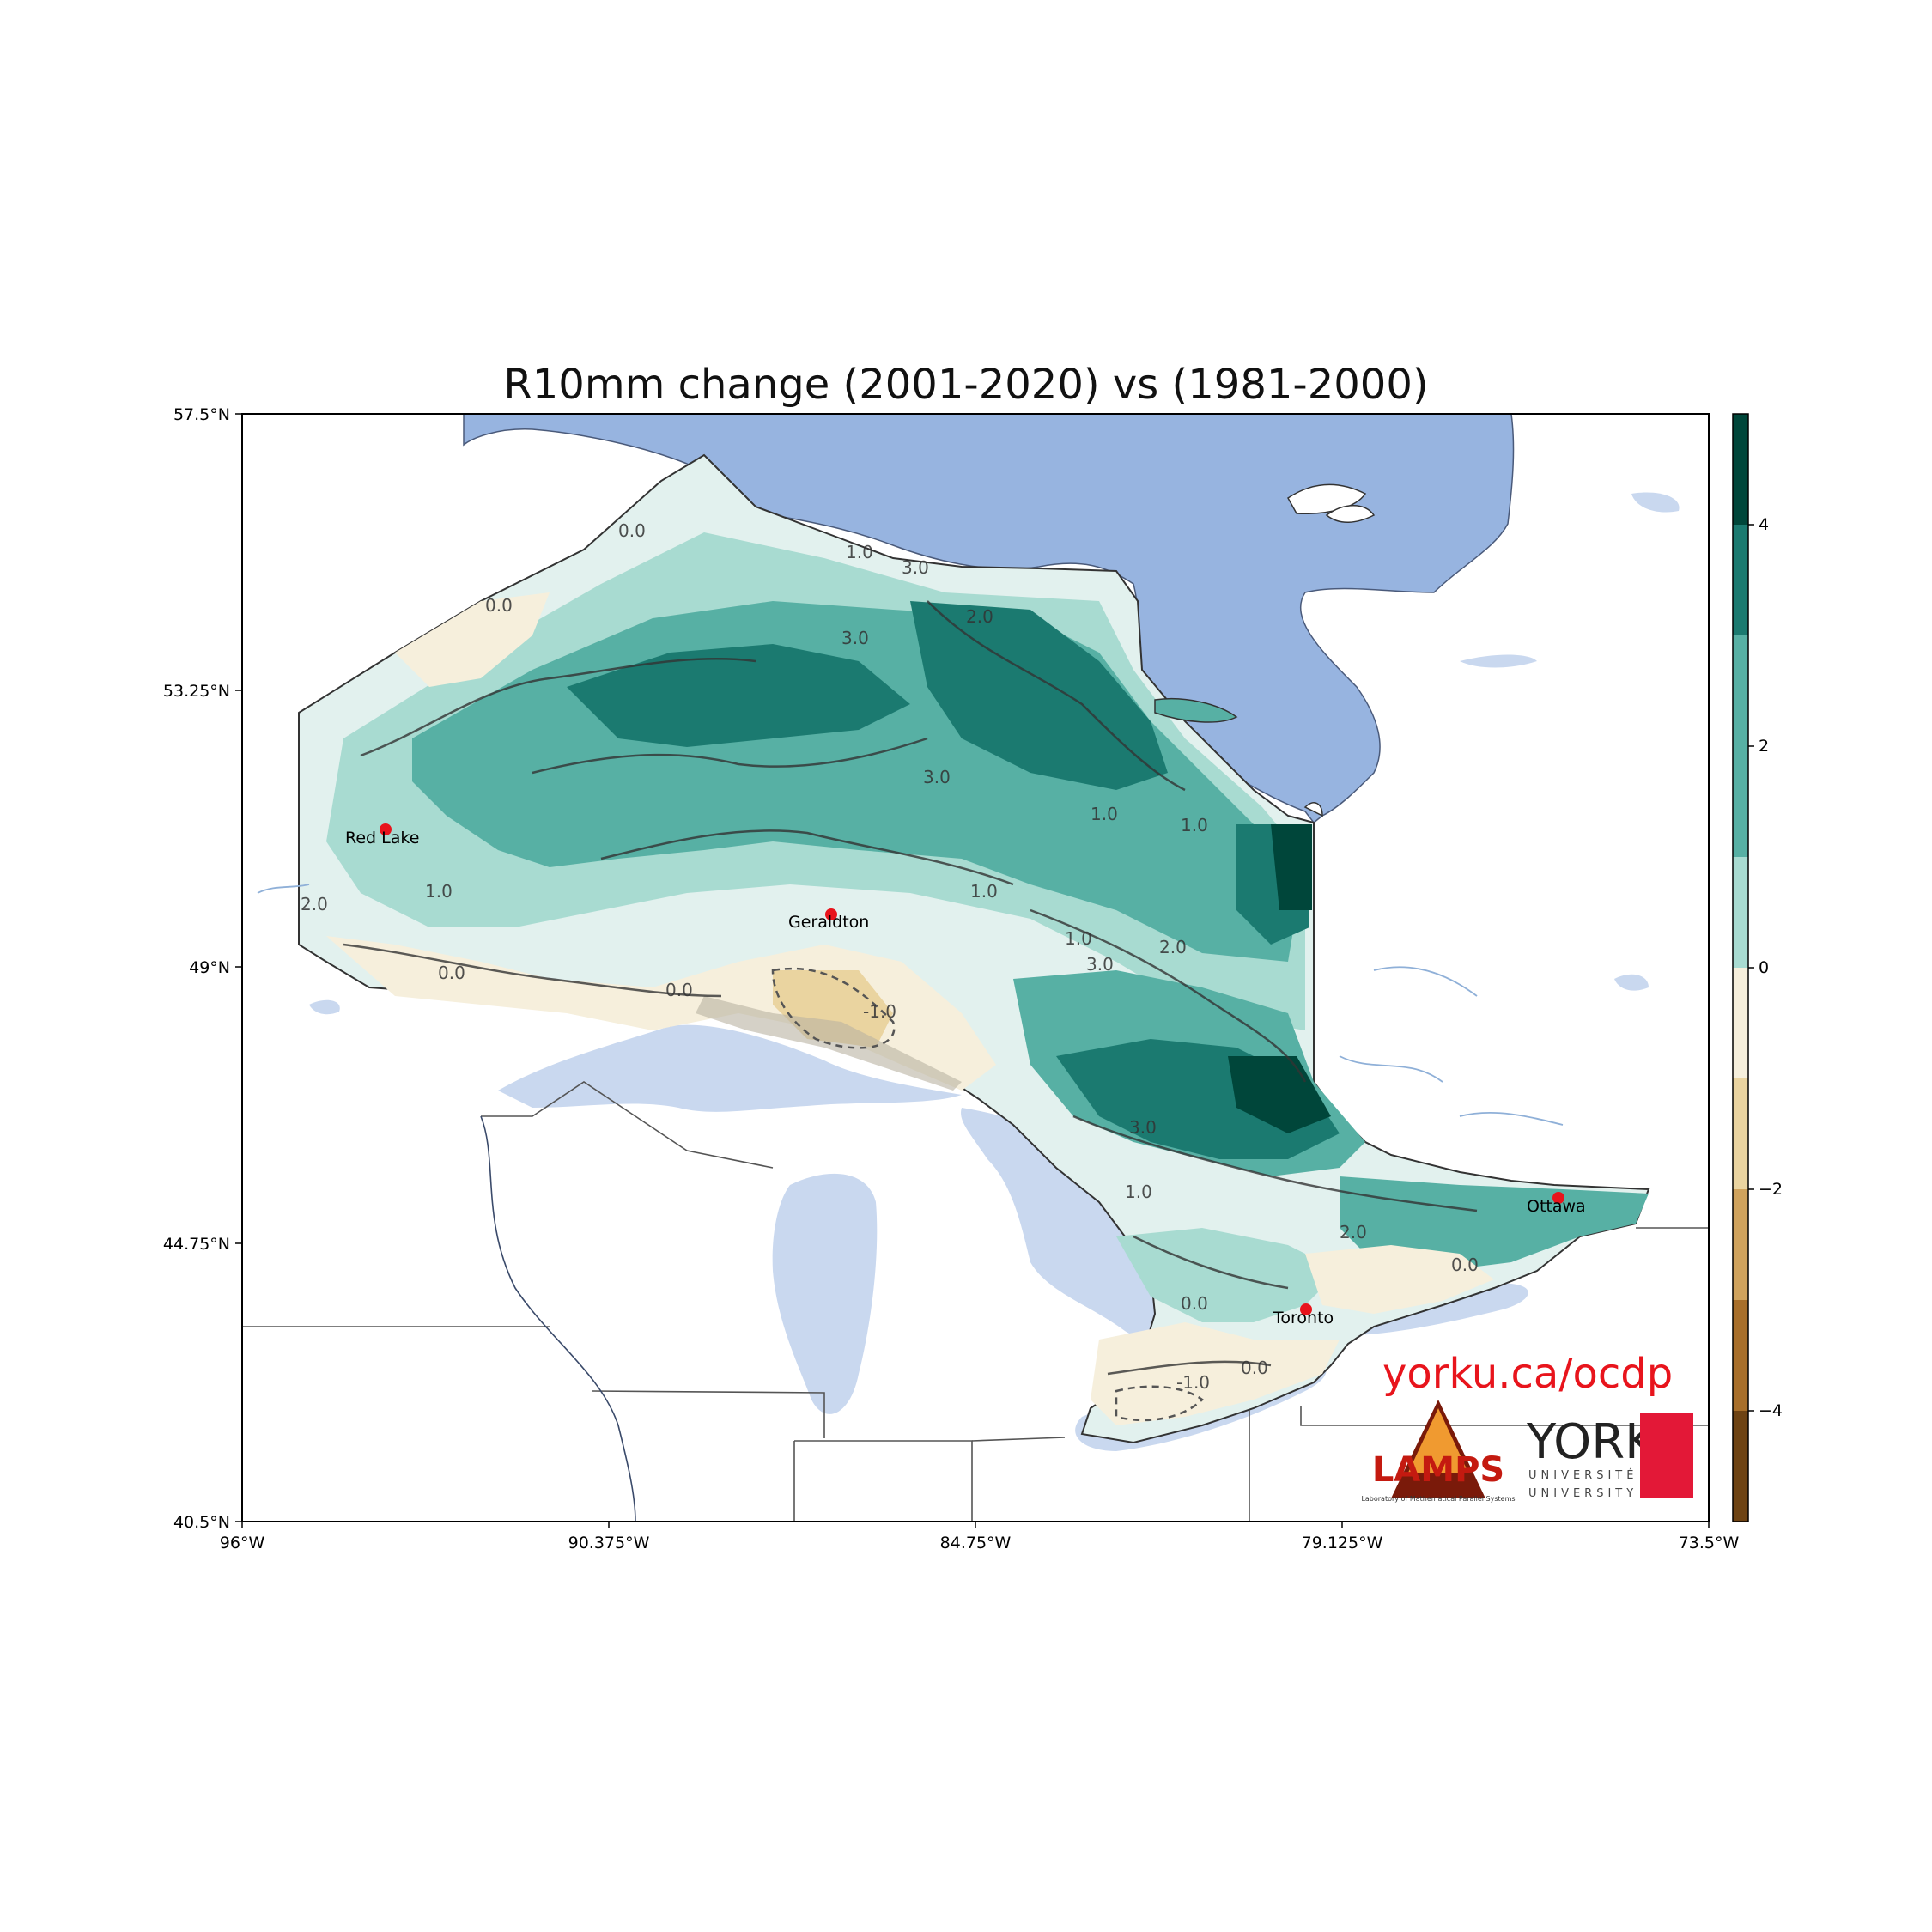  What do you see at coordinates (1400, 1279) in the screenshot?
I see `zone-tan-southeast` at bounding box center [1400, 1279].